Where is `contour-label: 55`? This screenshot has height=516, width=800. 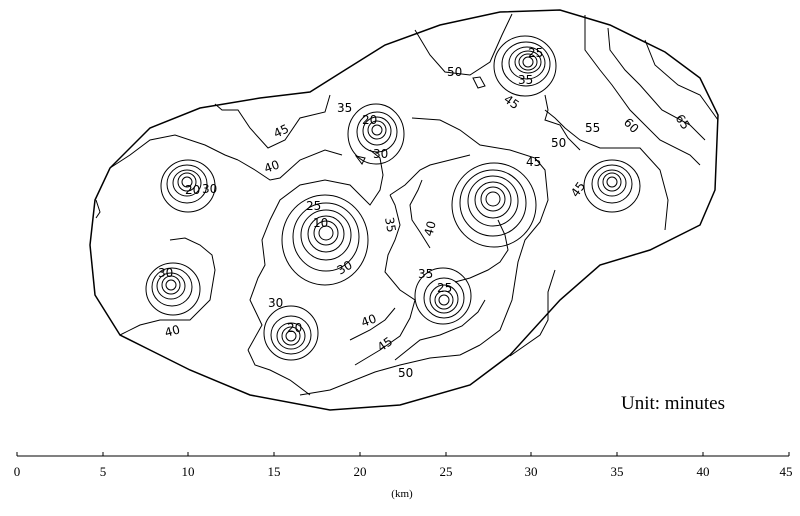 contour-label: 55 is located at coordinates (592, 128).